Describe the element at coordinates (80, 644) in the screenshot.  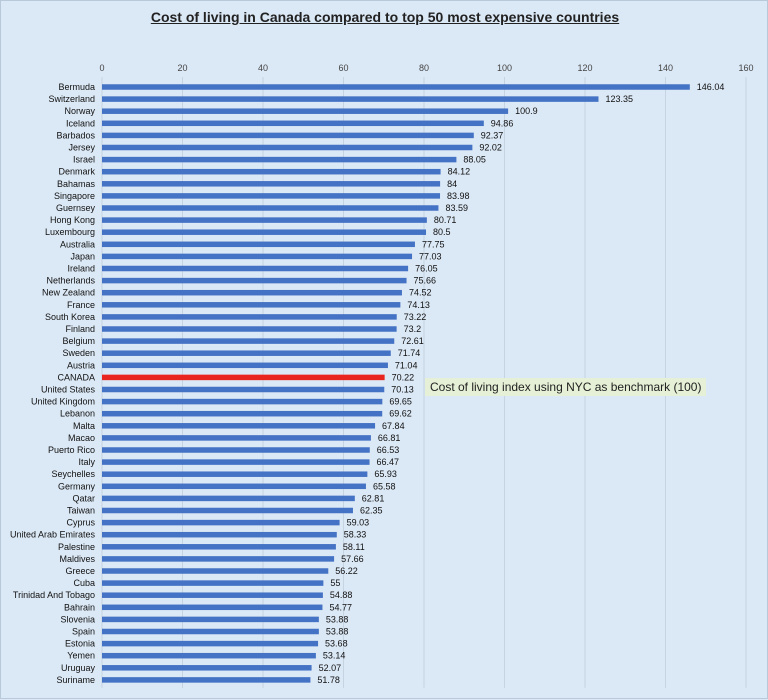
I see `category-label: Estonia` at that location.